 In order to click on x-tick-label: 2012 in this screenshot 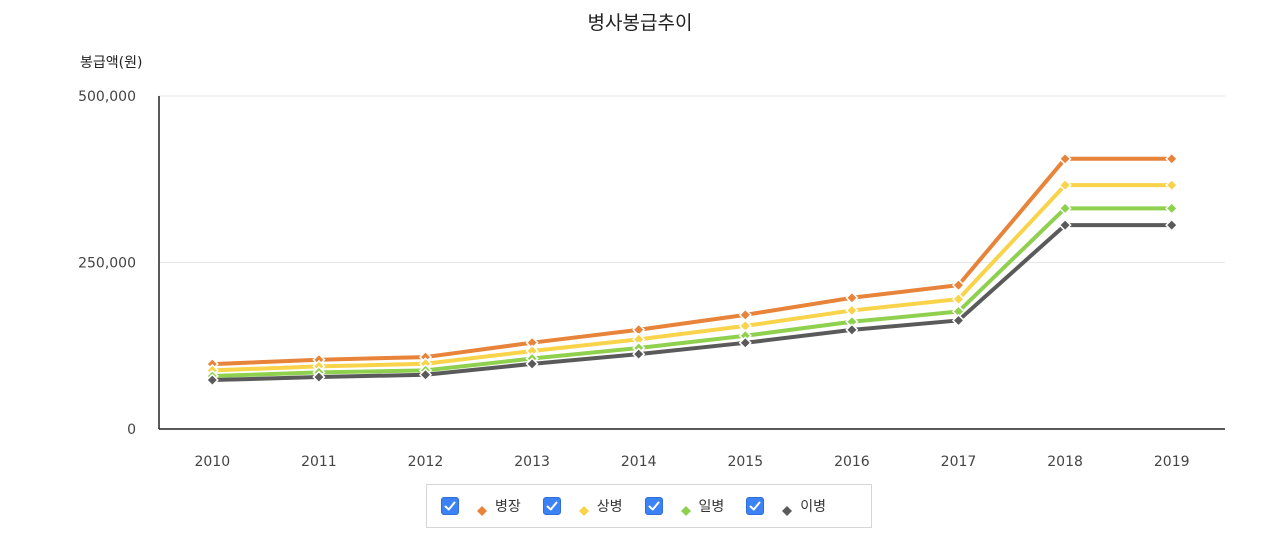, I will do `click(426, 462)`.